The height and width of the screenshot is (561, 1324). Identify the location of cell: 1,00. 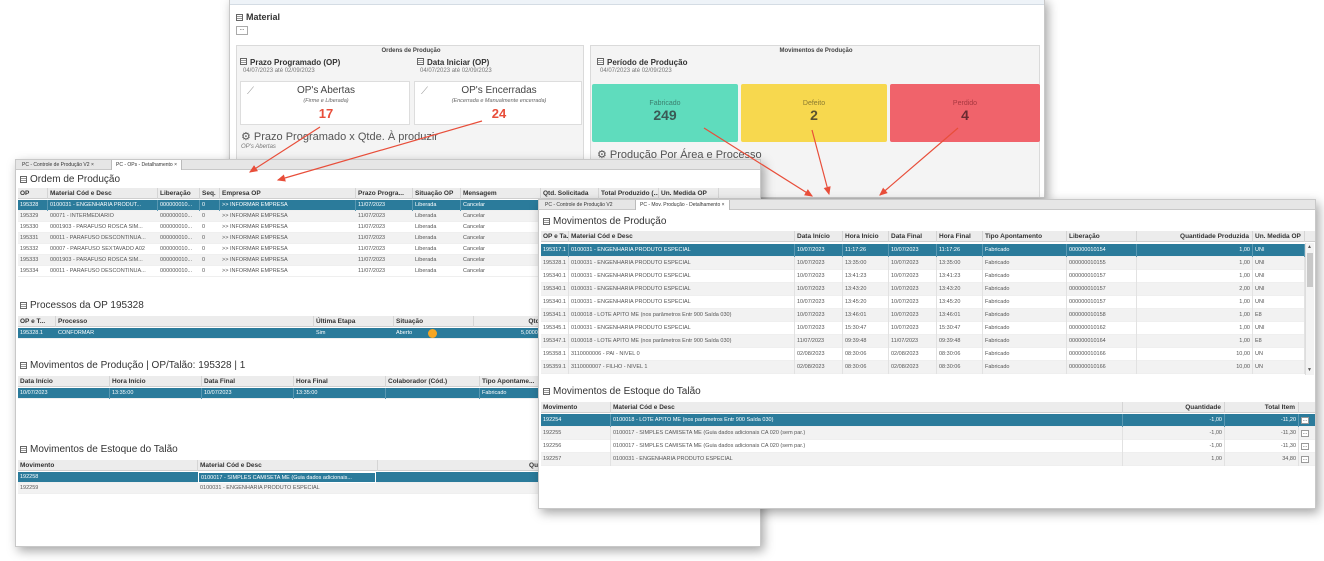
(1195, 341).